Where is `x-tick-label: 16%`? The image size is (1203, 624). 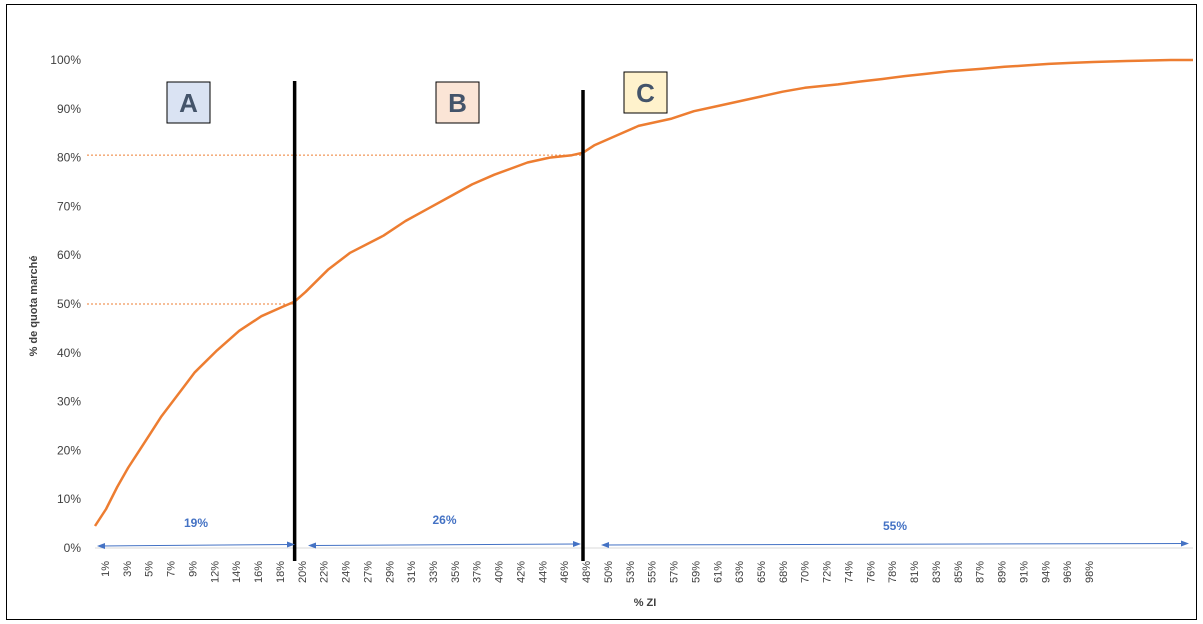 x-tick-label: 16% is located at coordinates (259, 572).